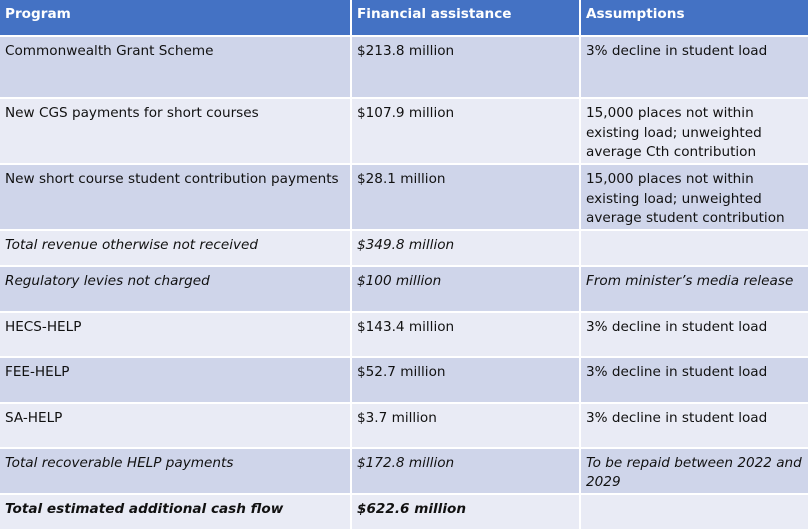 Image resolution: width=808 pixels, height=531 pixels. Describe the element at coordinates (176, 18) in the screenshot. I see `header-program: Program` at that location.